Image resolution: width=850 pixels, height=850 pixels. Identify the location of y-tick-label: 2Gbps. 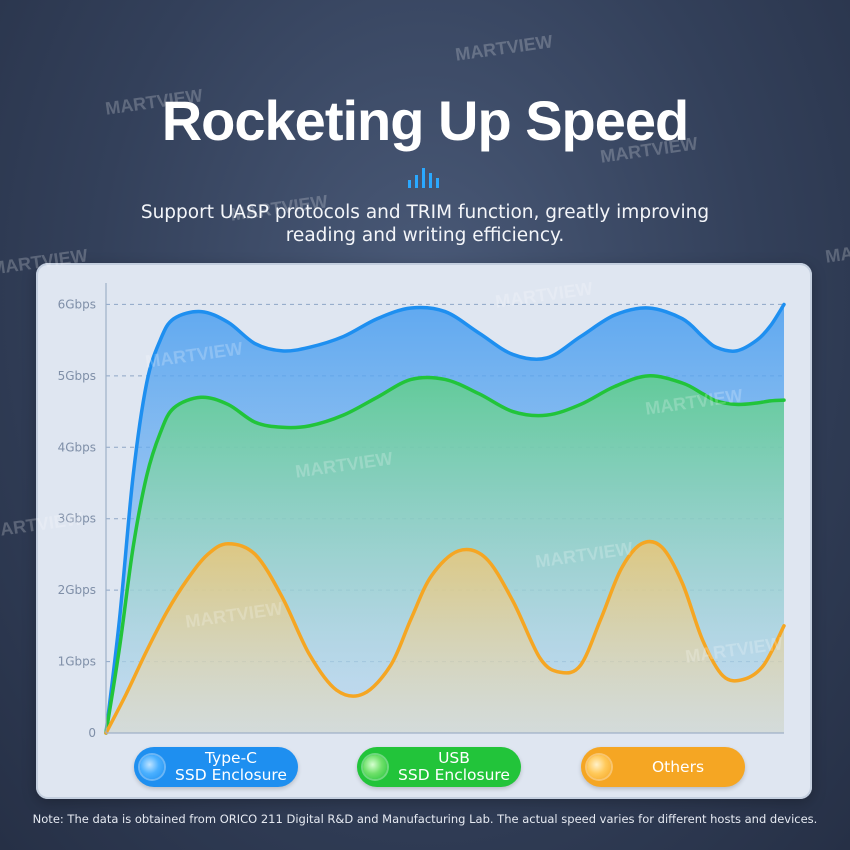
(77, 590).